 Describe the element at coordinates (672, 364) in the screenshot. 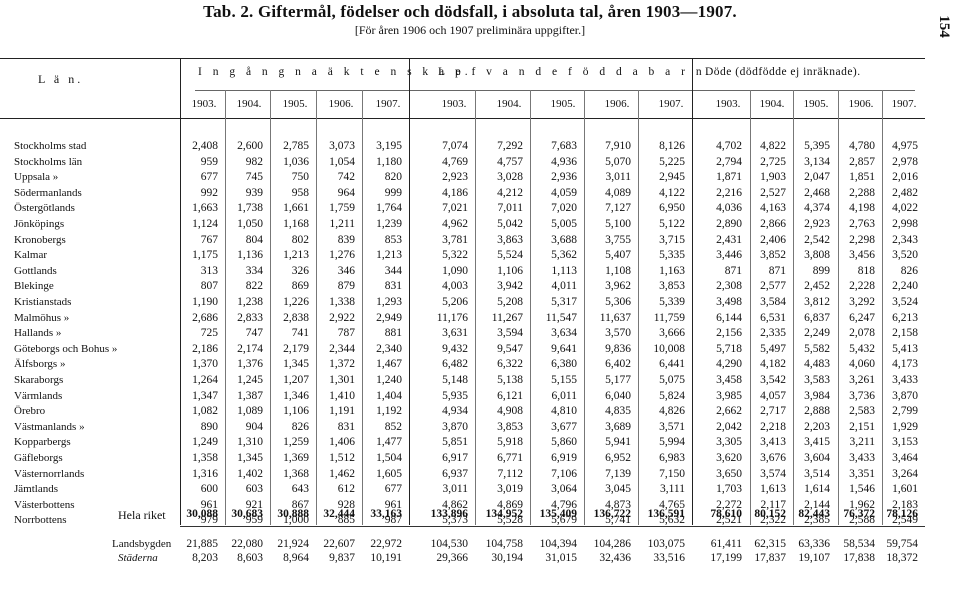

I see `table-cell: 6,441` at that location.